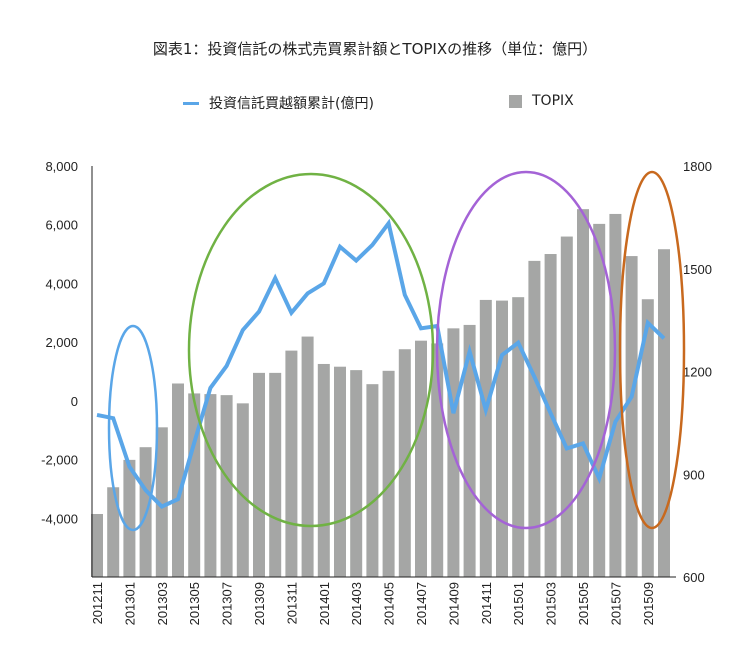  Describe the element at coordinates (615, 603) in the screenshot. I see `x-tick-label: 201507` at that location.